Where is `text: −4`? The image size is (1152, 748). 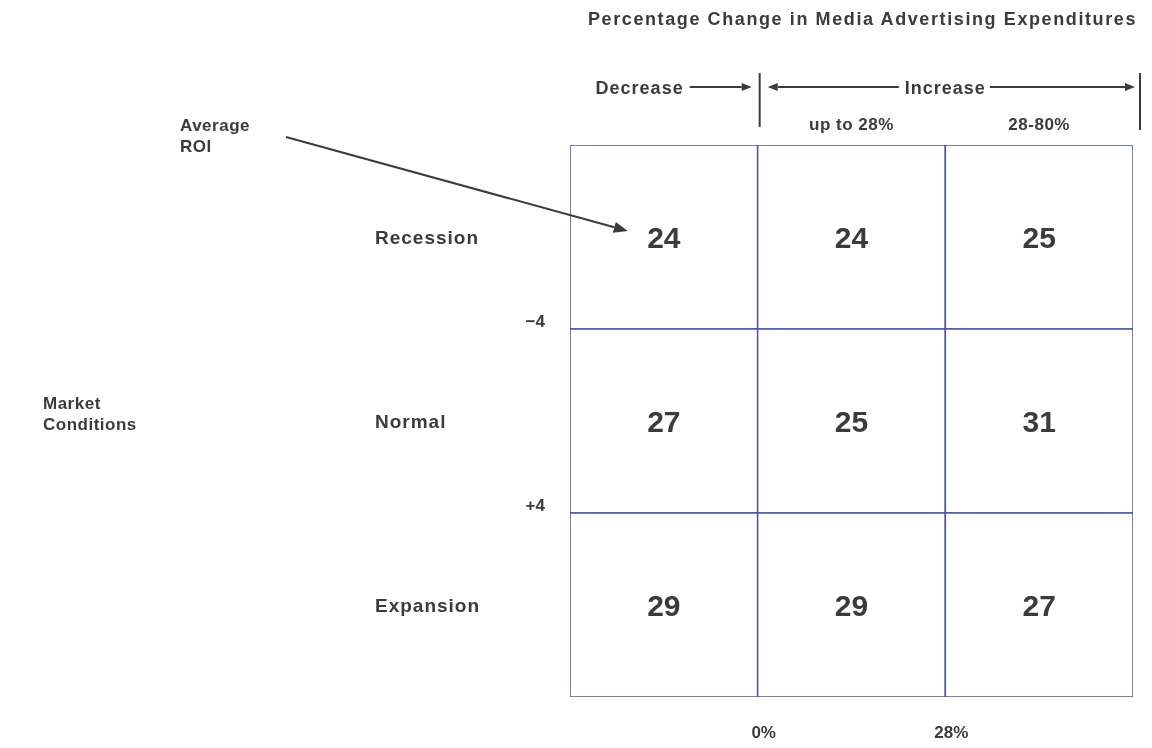 text: −4 is located at coordinates (535, 321).